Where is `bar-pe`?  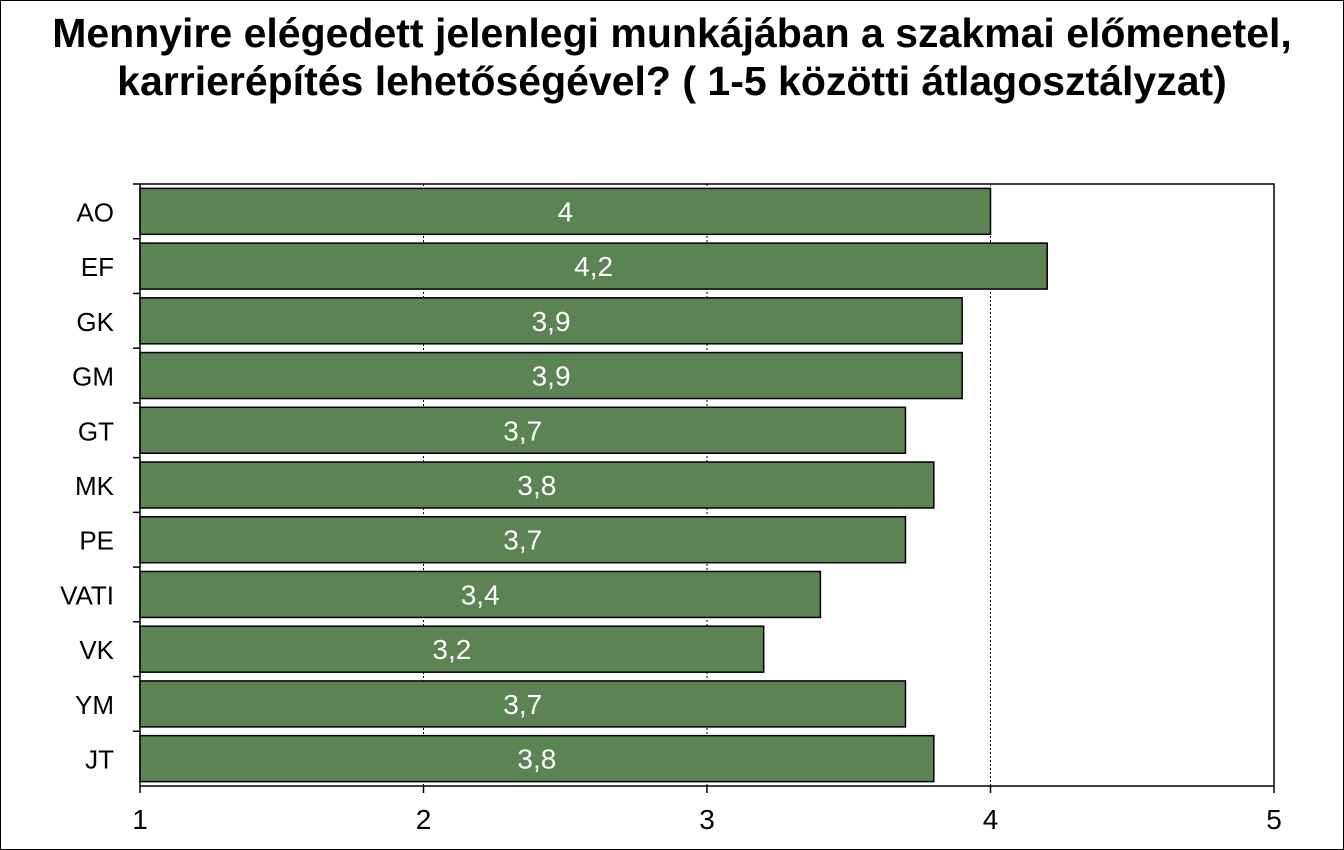 bar-pe is located at coordinates (523, 539).